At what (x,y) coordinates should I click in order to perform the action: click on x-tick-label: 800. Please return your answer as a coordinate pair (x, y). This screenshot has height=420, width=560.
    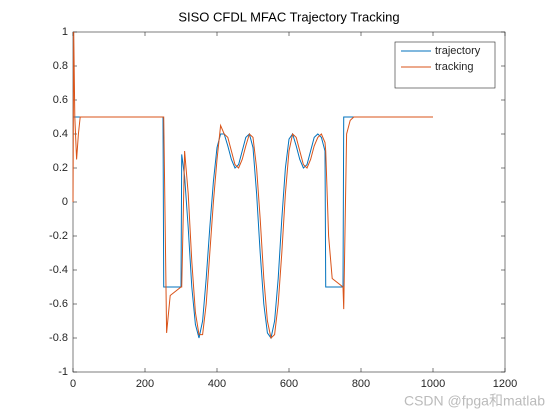
    Looking at the image, I should click on (361, 384).